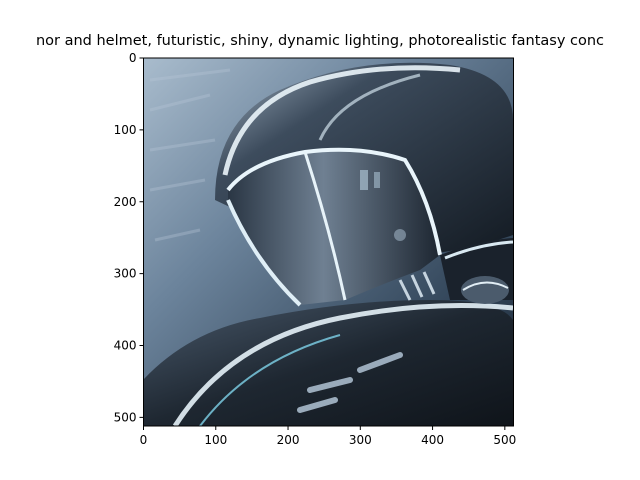 The width and height of the screenshot is (640, 480). I want to click on x-tick-label: 500, so click(504, 440).